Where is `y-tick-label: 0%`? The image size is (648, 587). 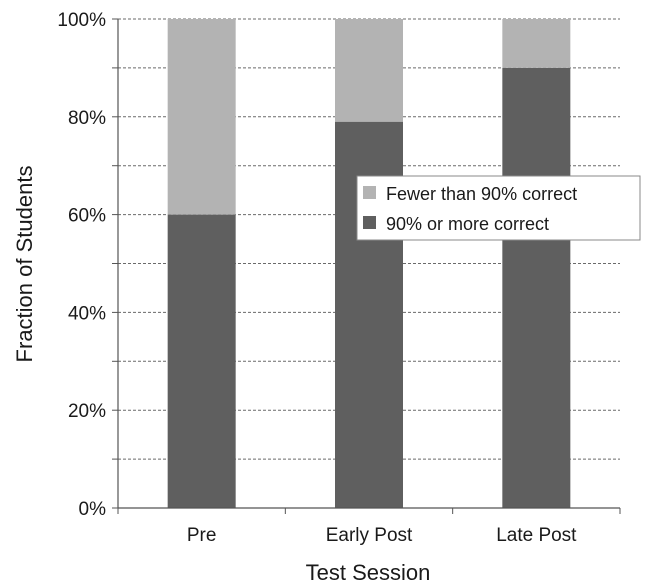 y-tick-label: 0% is located at coordinates (93, 509).